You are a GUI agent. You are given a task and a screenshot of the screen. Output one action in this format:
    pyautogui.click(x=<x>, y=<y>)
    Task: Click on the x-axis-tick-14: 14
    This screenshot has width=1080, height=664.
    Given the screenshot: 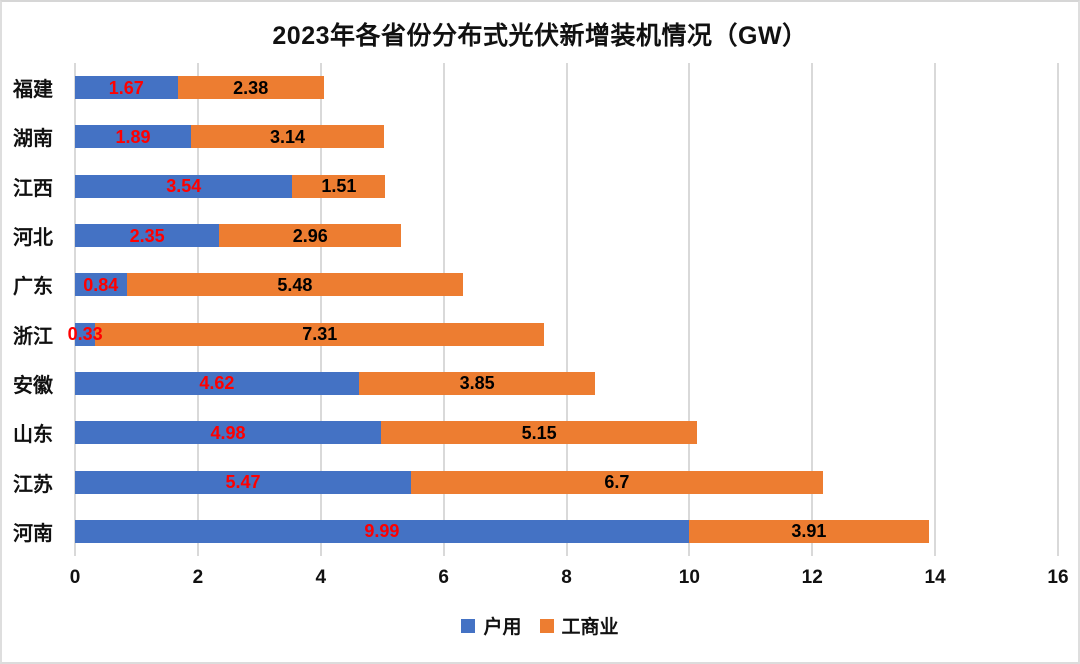 What is the action you would take?
    pyautogui.click(x=935, y=577)
    